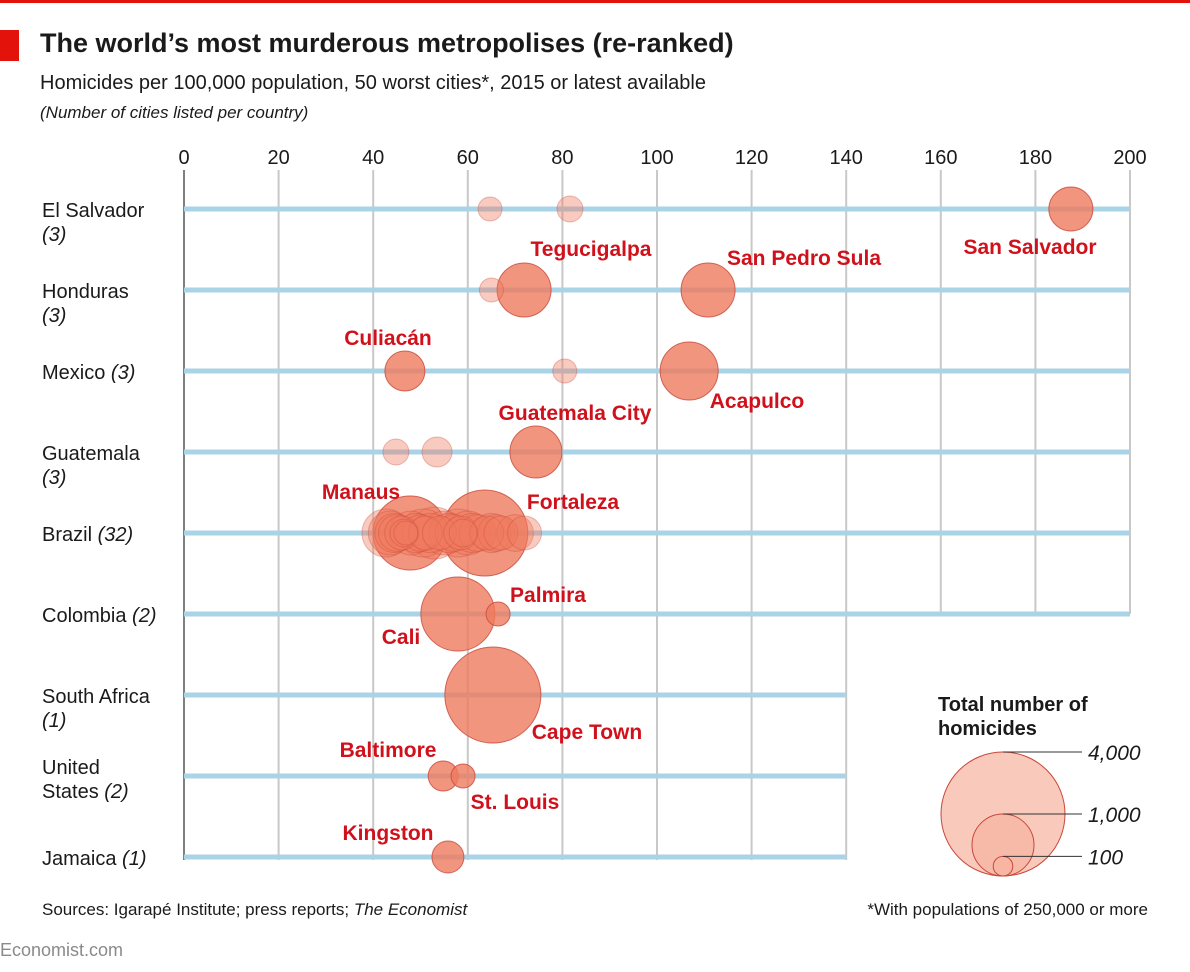 The image size is (1190, 972). Describe the element at coordinates (1114, 815) in the screenshot. I see `legend-label: 1,000` at that location.